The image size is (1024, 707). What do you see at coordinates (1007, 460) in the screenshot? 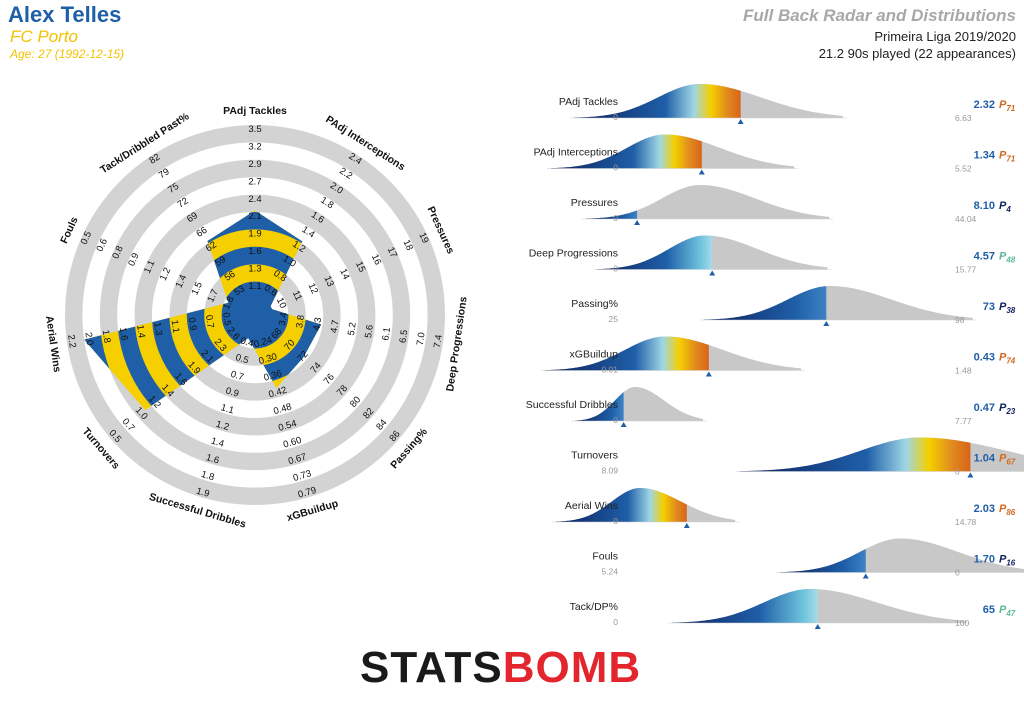
I see `distribution-percentile: P67` at bounding box center [1007, 460].